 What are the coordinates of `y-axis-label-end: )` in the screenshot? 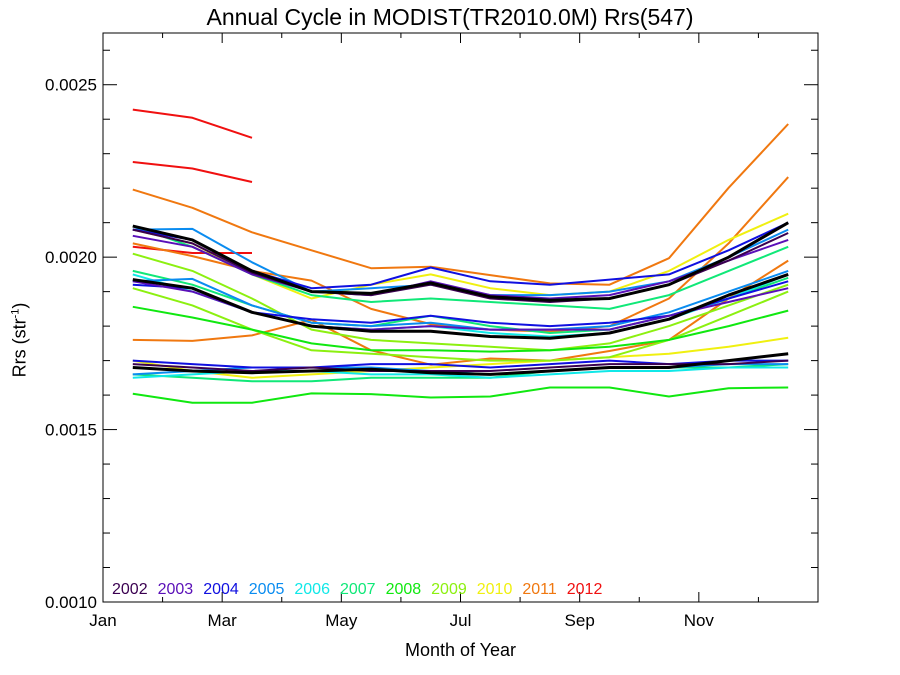 It's located at (19, 305).